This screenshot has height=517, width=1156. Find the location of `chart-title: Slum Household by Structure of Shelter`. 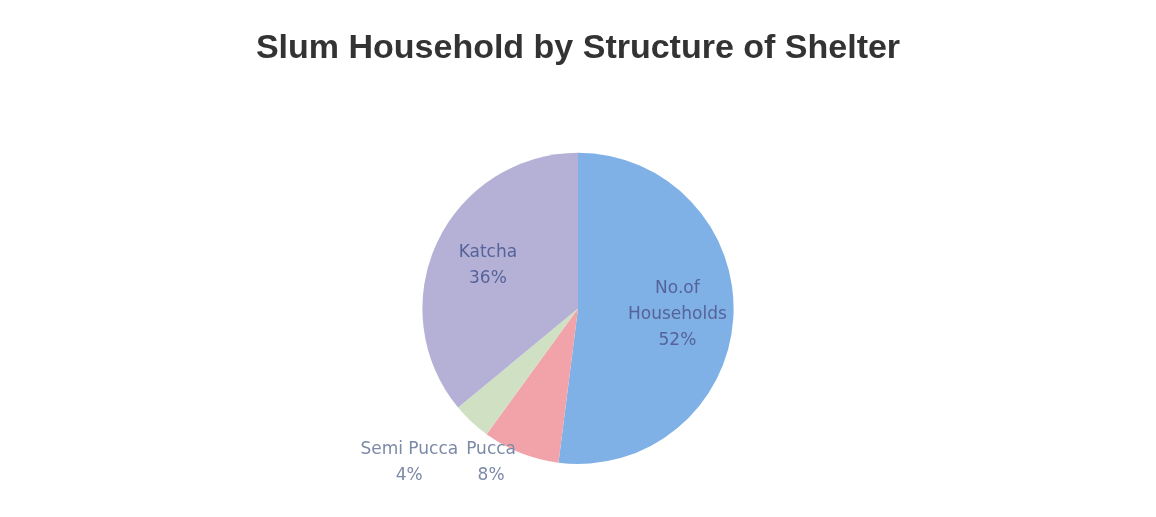

chart-title: Slum Household by Structure of Shelter is located at coordinates (578, 45).